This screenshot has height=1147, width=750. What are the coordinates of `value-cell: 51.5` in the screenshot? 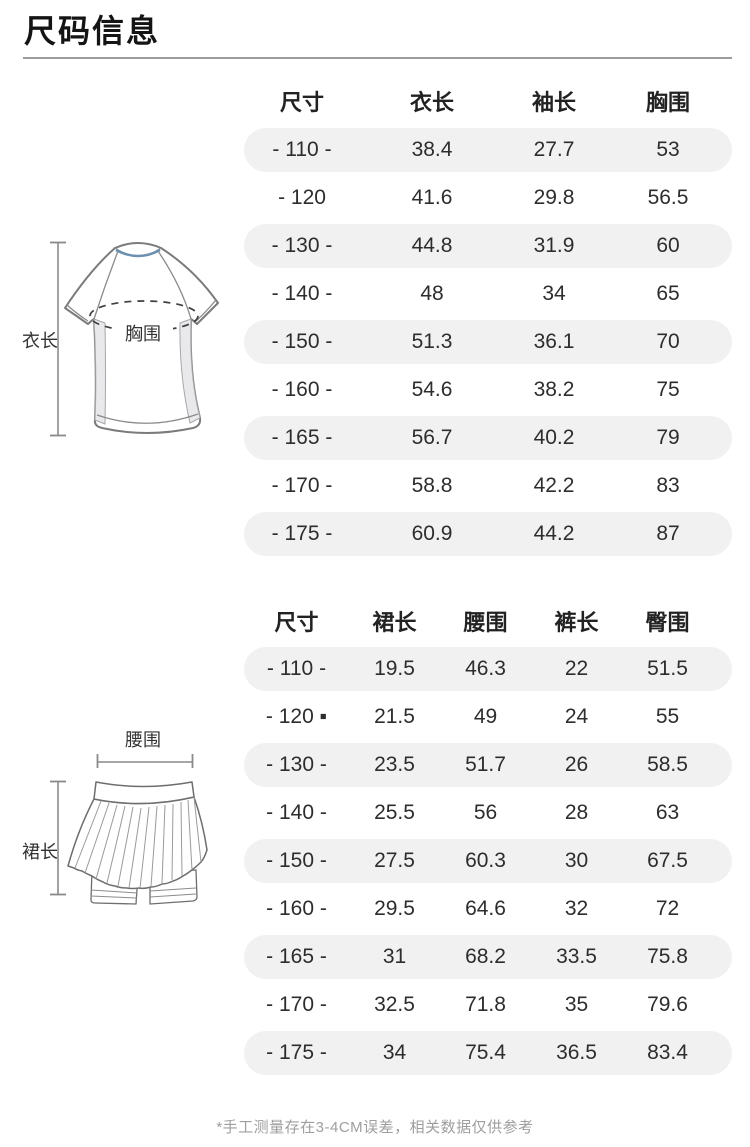 It's located at (667, 668).